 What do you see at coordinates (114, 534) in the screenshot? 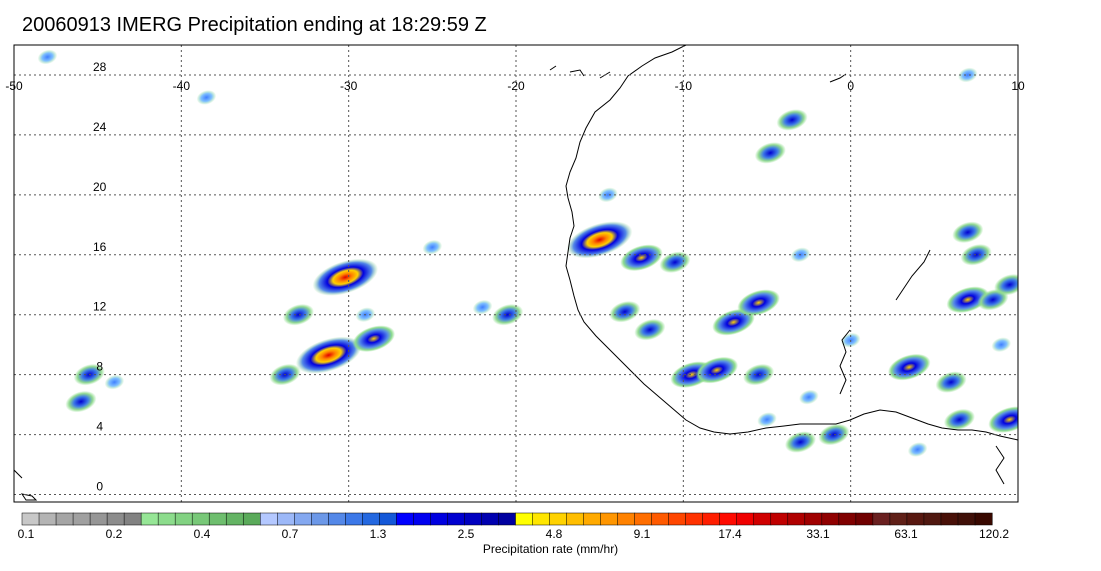
I see `colorbar-tick-label: 0.2` at bounding box center [114, 534].